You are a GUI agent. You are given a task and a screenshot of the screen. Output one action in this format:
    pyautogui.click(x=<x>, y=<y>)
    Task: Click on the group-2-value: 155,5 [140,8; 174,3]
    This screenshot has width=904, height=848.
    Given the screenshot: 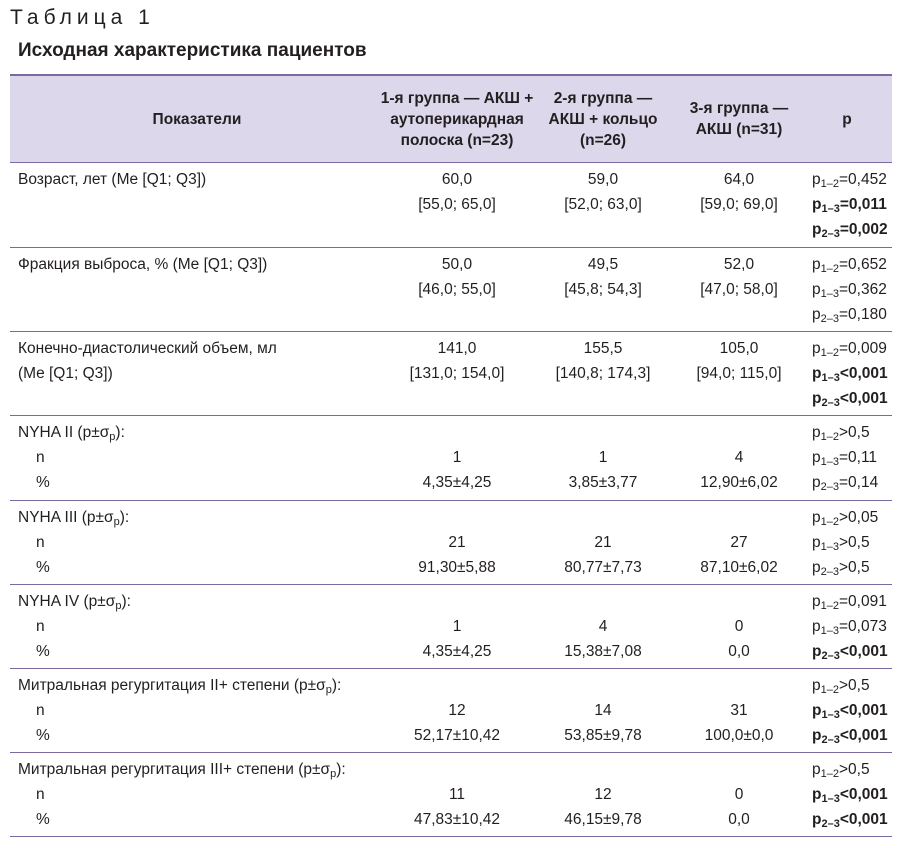 What is the action you would take?
    pyautogui.click(x=603, y=373)
    